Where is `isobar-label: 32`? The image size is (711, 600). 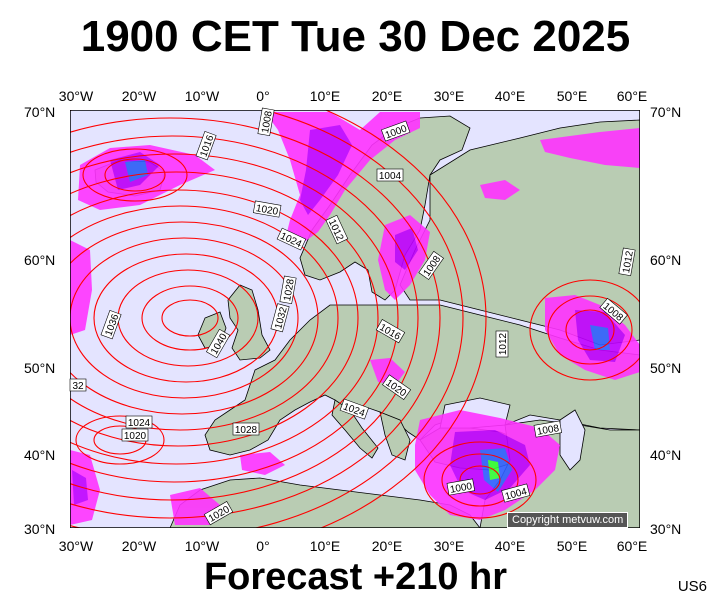
isobar-label: 32 is located at coordinates (78, 386).